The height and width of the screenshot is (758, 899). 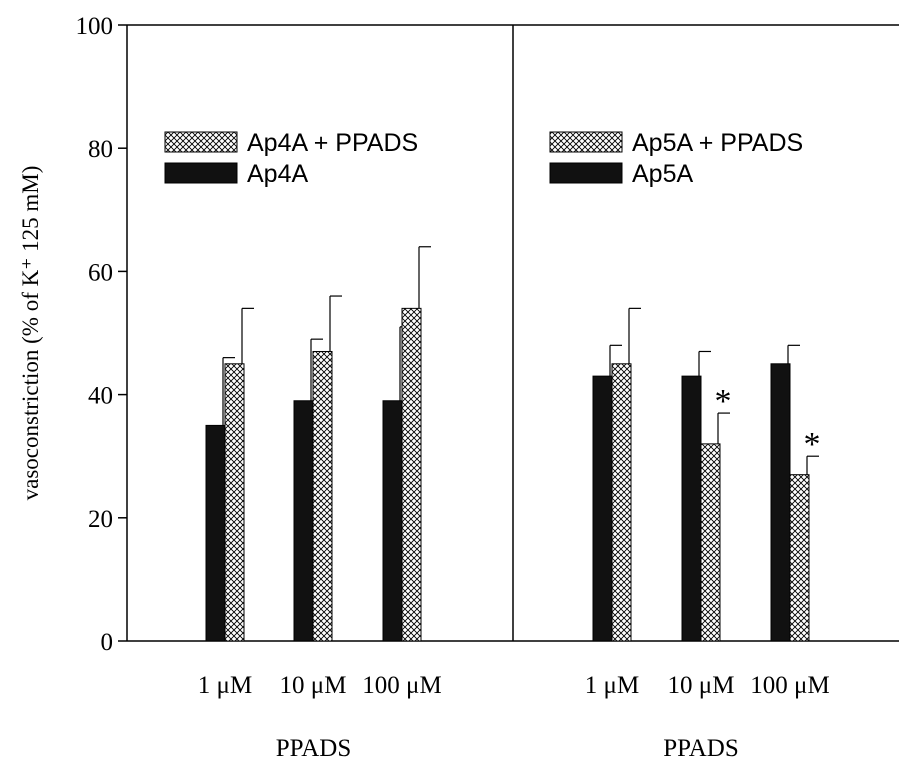 I want to click on x-axis-labels: 1 μM 10 μM 100 μM PPADS 1 μM 10 μM 100 μM PPADS, so click(x=514, y=715).